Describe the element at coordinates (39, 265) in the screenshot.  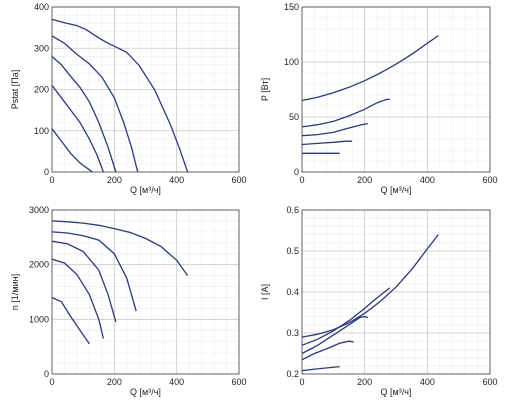
I see `y-tick-label: 2000` at that location.